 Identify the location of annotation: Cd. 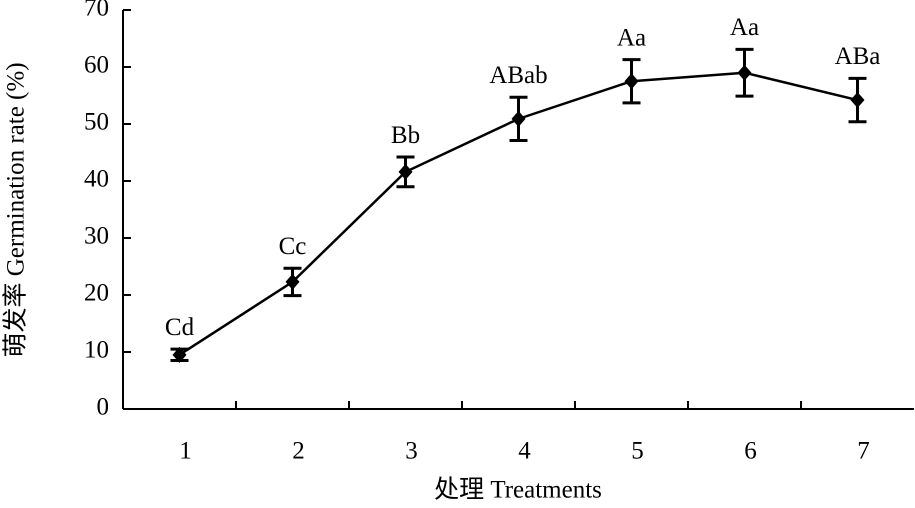
(180, 327).